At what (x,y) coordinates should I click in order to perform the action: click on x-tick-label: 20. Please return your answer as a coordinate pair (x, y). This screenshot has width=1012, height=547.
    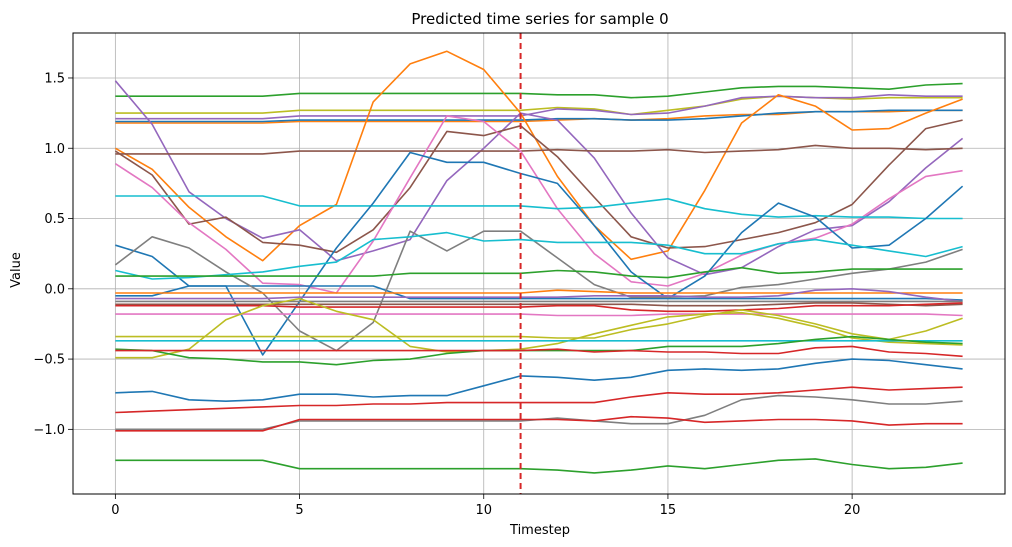
    Looking at the image, I should click on (852, 510).